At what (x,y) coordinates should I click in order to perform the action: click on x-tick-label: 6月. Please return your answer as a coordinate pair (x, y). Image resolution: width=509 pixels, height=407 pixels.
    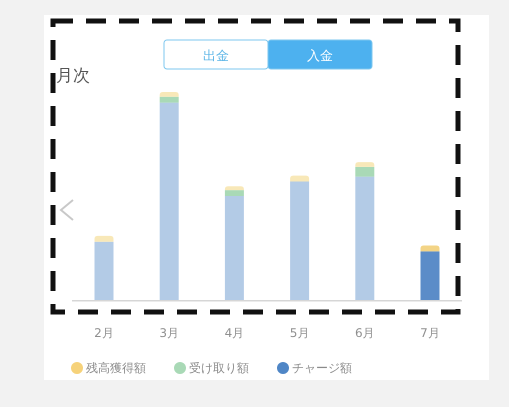
    Looking at the image, I should click on (364, 333).